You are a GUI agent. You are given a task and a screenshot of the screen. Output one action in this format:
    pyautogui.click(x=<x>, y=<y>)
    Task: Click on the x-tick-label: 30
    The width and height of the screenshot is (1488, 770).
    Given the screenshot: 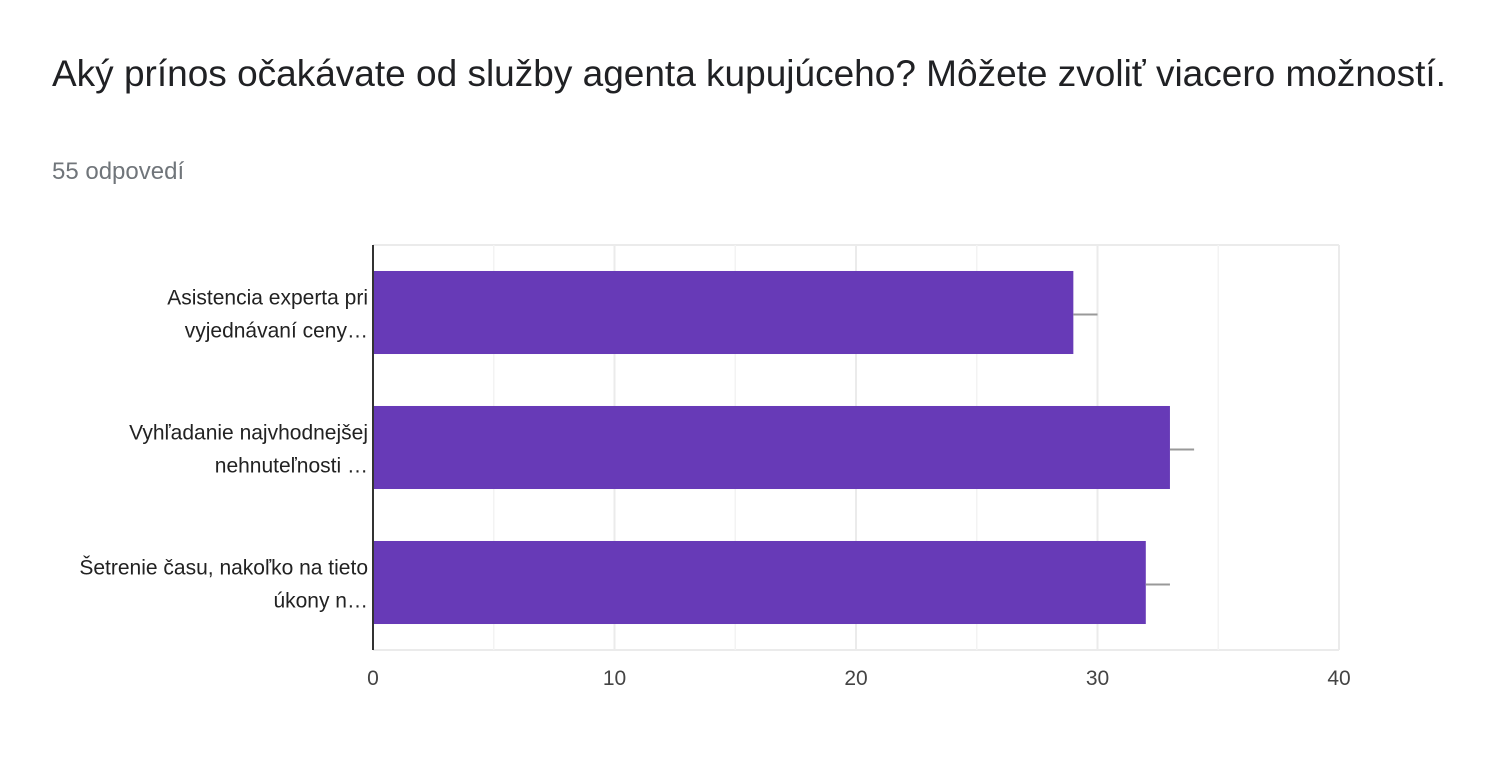 What is the action you would take?
    pyautogui.click(x=1097, y=678)
    